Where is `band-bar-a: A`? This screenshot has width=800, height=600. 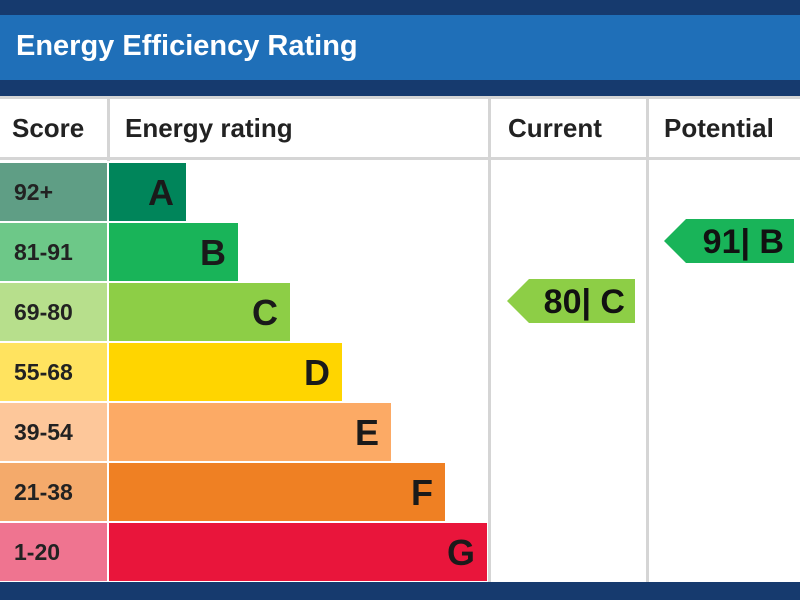
band-bar-a: A is located at coordinates (147, 192).